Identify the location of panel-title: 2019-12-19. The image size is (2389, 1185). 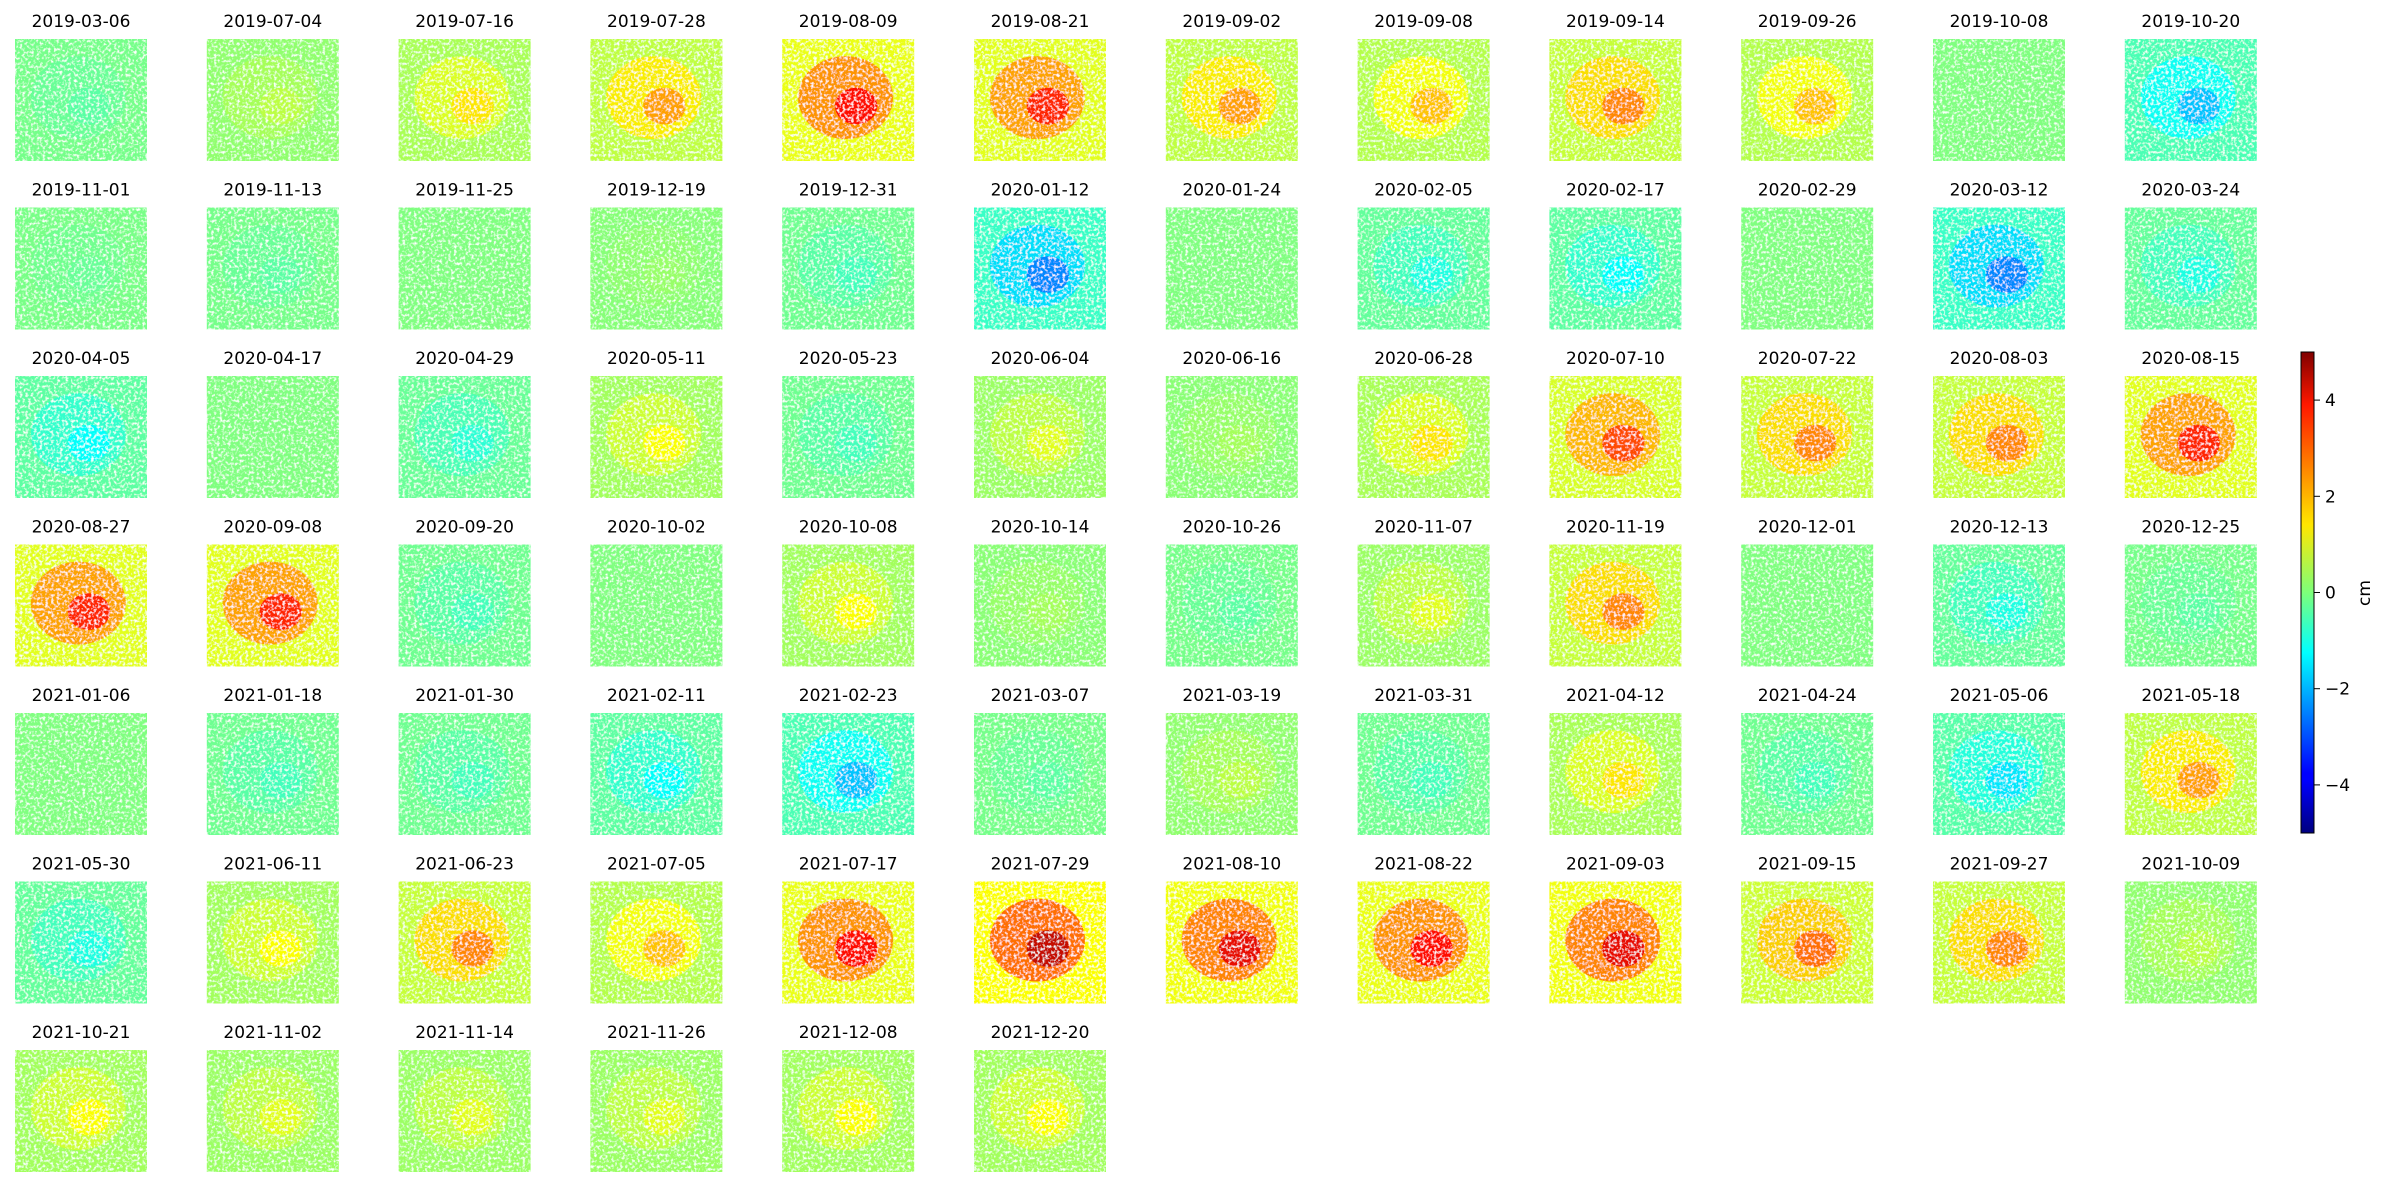
(656, 191).